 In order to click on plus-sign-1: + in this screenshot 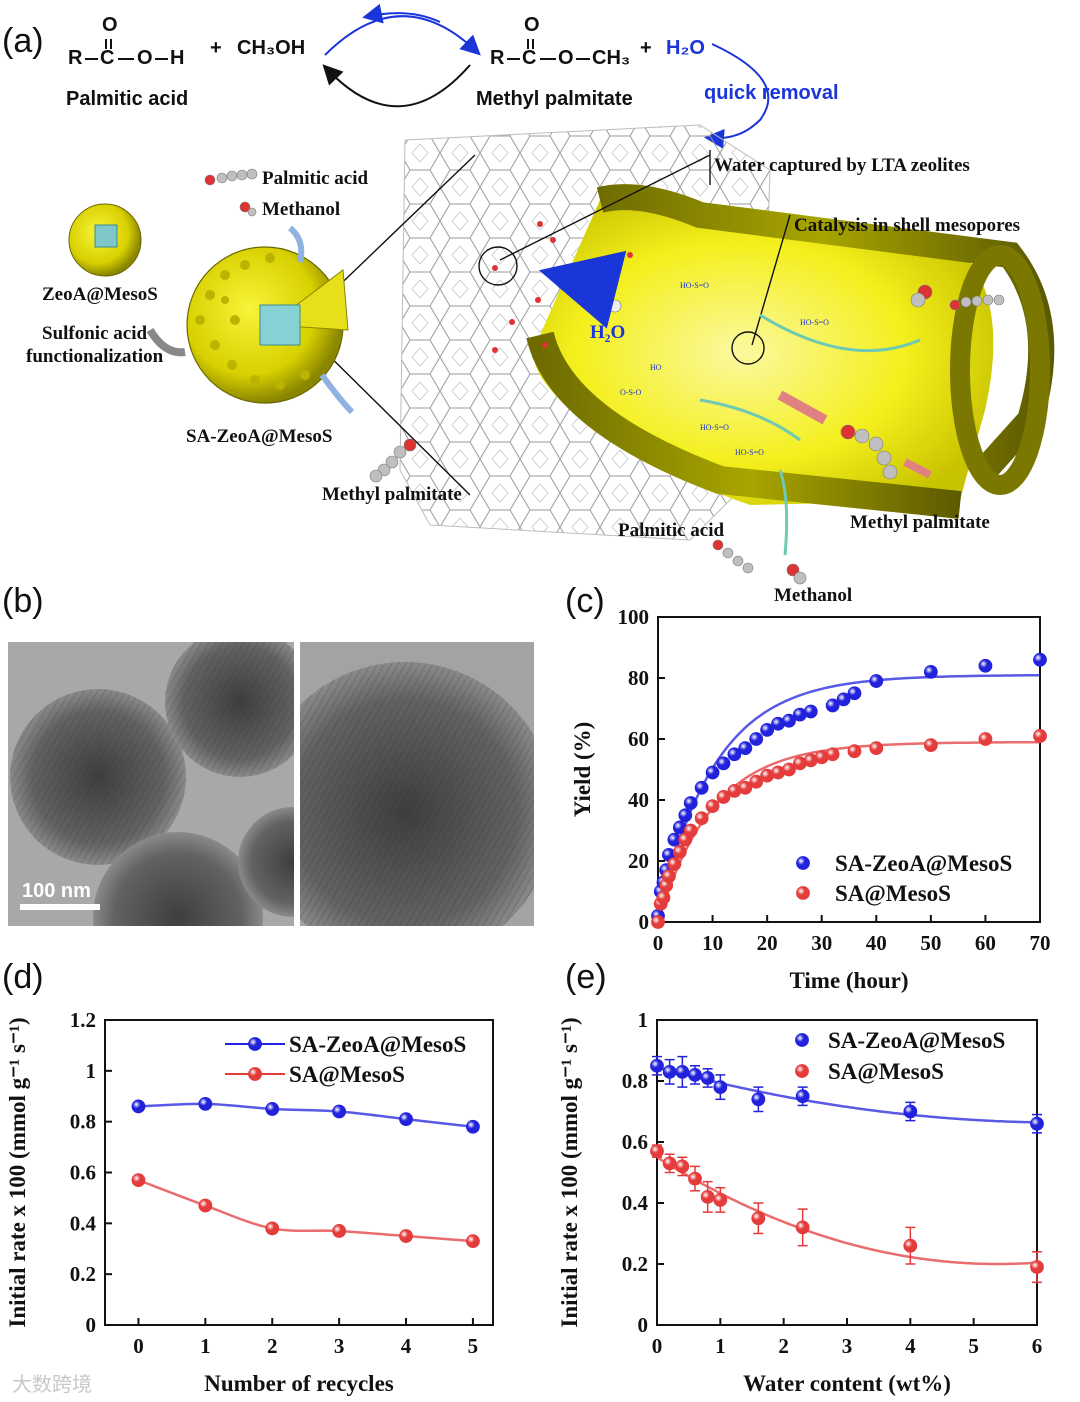, I will do `click(216, 48)`.